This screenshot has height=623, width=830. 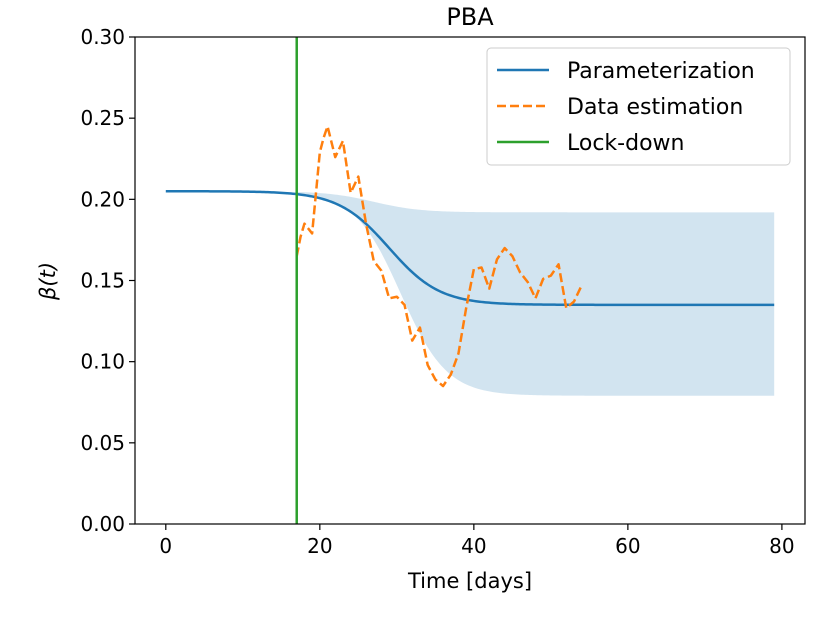 I want to click on y-tick-label: 0.20, so click(x=102, y=199).